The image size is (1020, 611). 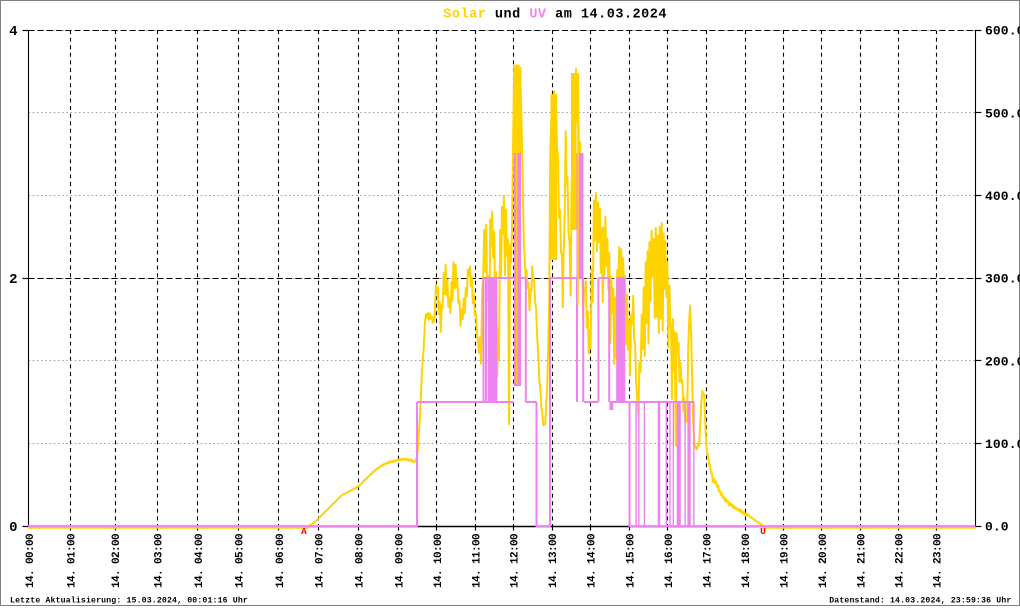 What do you see at coordinates (709, 561) in the screenshot?
I see `svg-text: 14. 17:00` at bounding box center [709, 561].